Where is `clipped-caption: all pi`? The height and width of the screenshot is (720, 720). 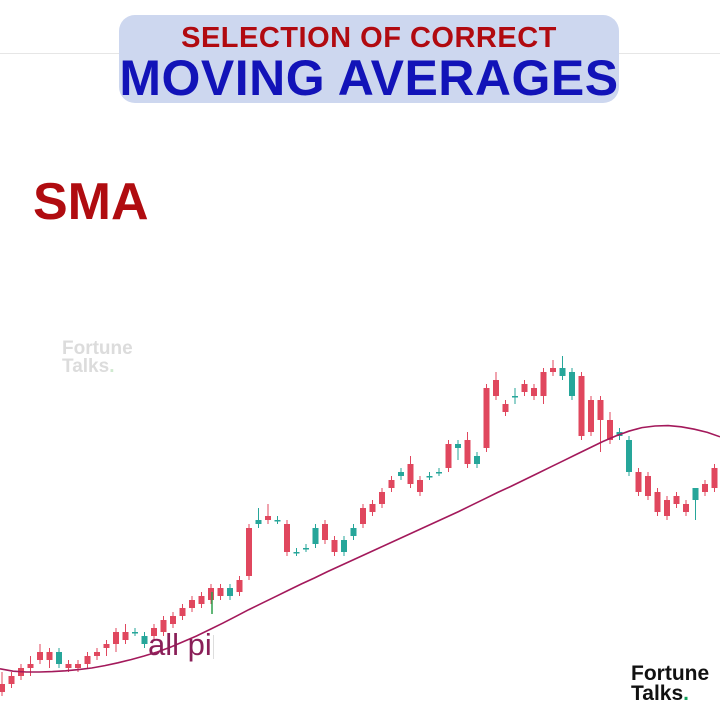 clipped-caption: all pi is located at coordinates (180, 644).